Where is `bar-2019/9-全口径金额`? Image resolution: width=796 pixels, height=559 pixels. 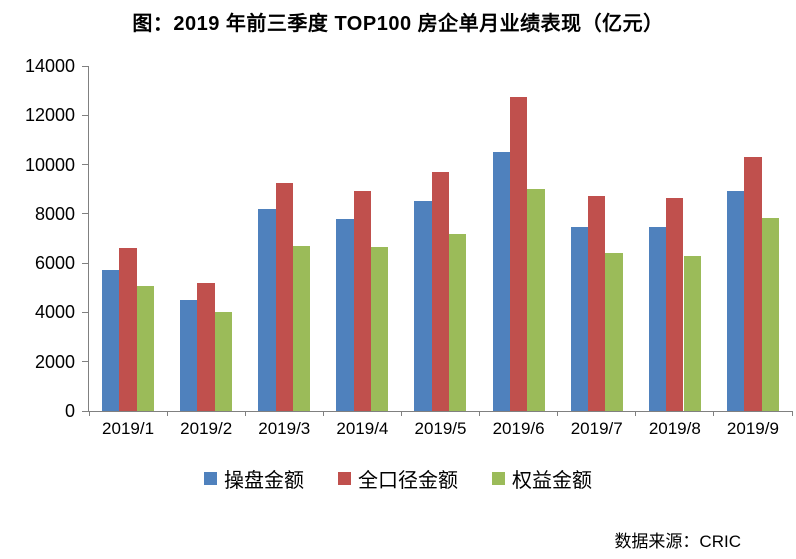
bar-2019/9-全口径金额 is located at coordinates (753, 283).